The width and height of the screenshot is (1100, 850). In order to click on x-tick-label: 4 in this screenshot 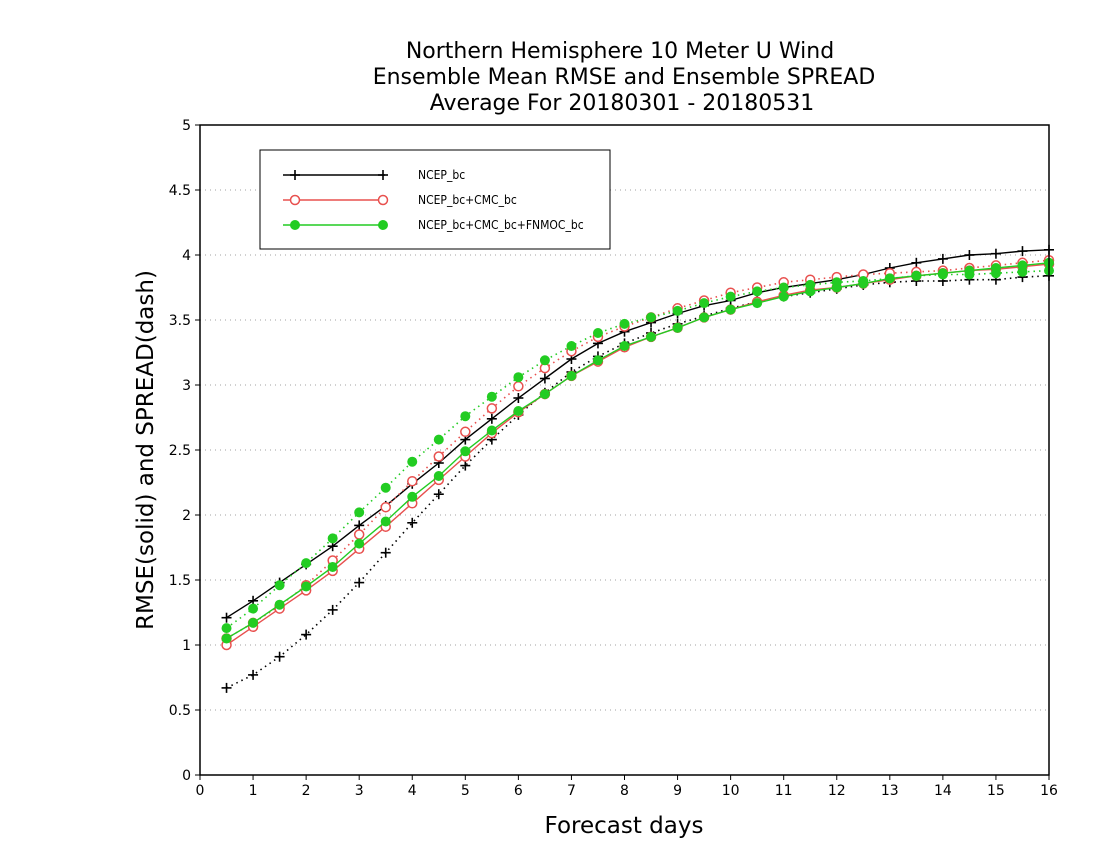, I will do `click(412, 791)`.